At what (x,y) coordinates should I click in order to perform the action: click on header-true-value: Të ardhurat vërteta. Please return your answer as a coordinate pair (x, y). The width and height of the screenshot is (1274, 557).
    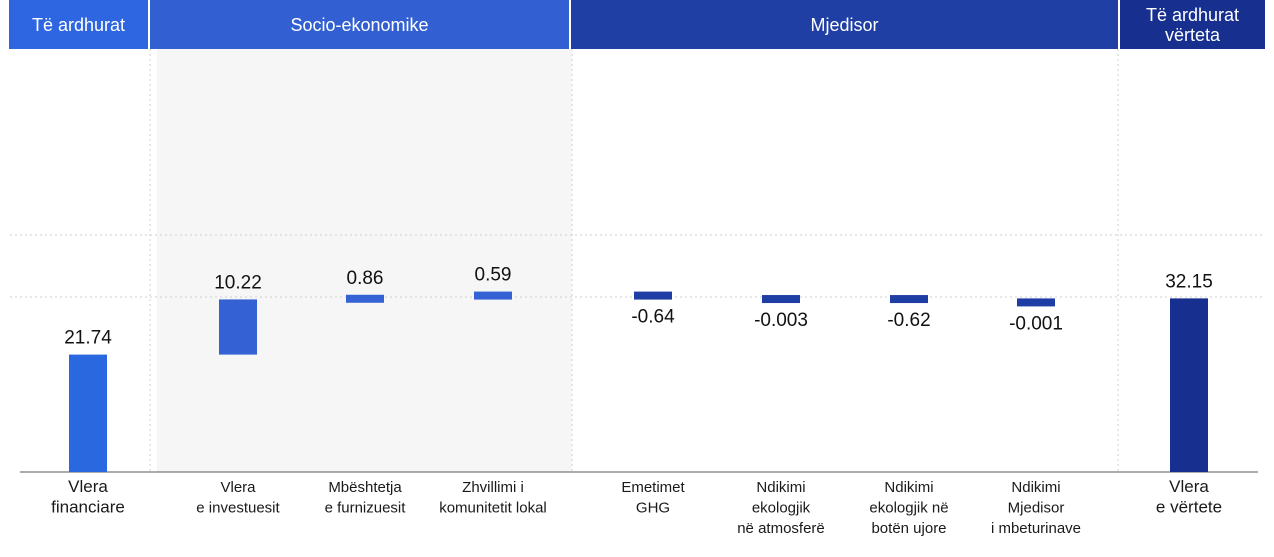
    Looking at the image, I should click on (1192, 24).